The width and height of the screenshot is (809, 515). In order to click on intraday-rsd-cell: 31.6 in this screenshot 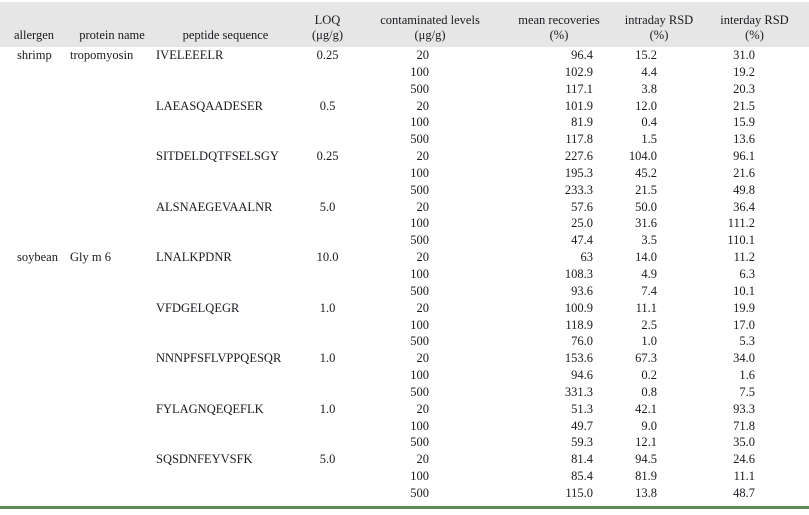, I will do `click(646, 223)`.